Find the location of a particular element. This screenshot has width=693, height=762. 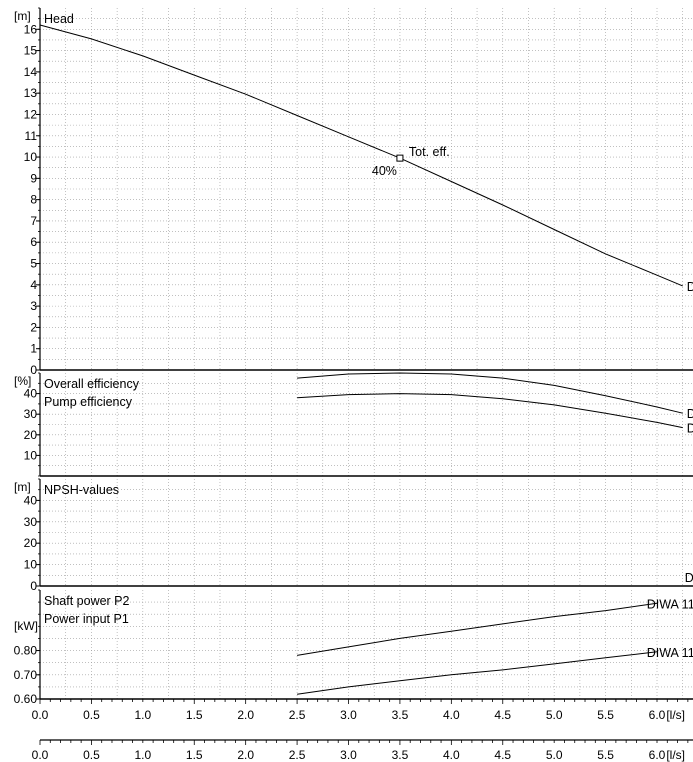

y-tick-label: 4 is located at coordinates (33, 285).